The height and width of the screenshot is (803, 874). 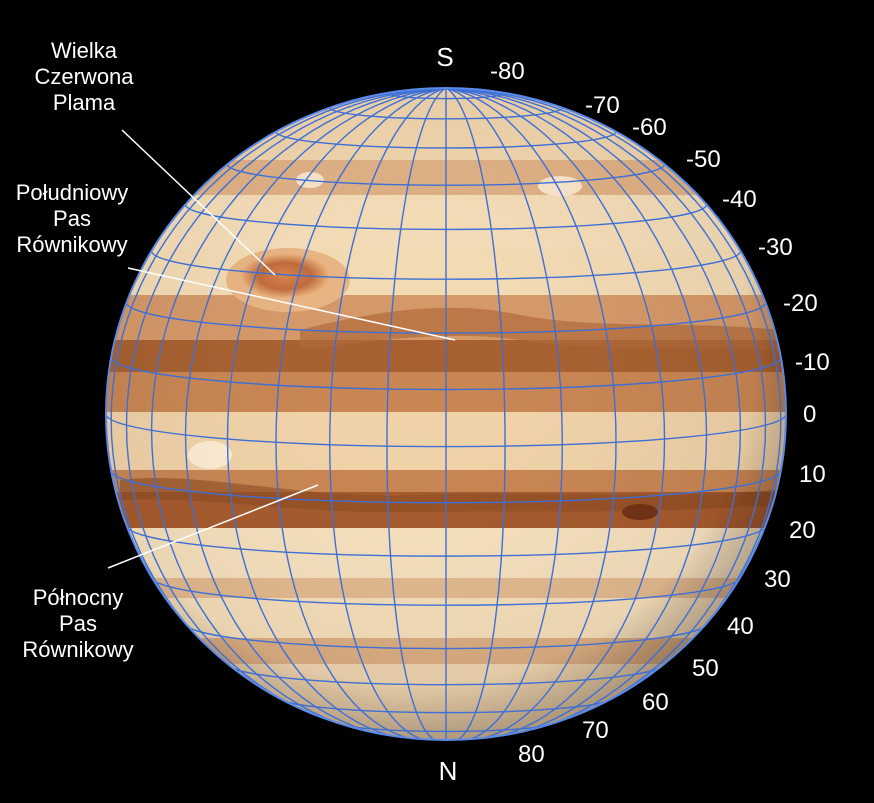 What do you see at coordinates (84, 102) in the screenshot?
I see `label-line: Plama` at bounding box center [84, 102].